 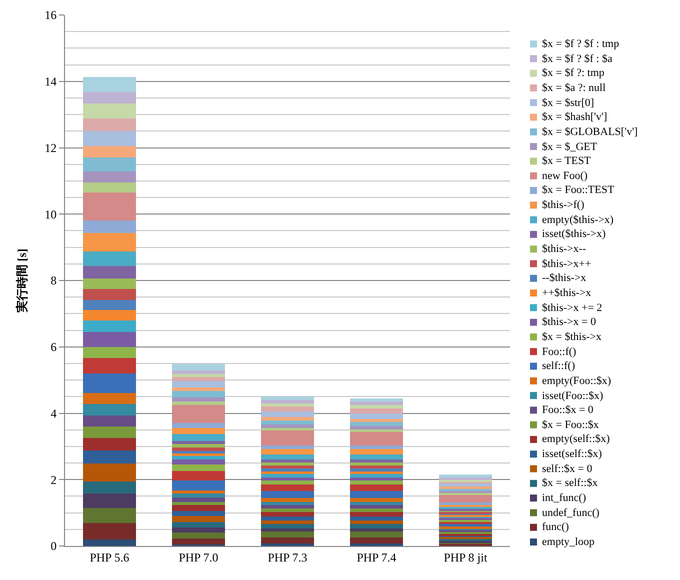 I want to click on legend-label: $x = $a ?: null, so click(x=574, y=88).